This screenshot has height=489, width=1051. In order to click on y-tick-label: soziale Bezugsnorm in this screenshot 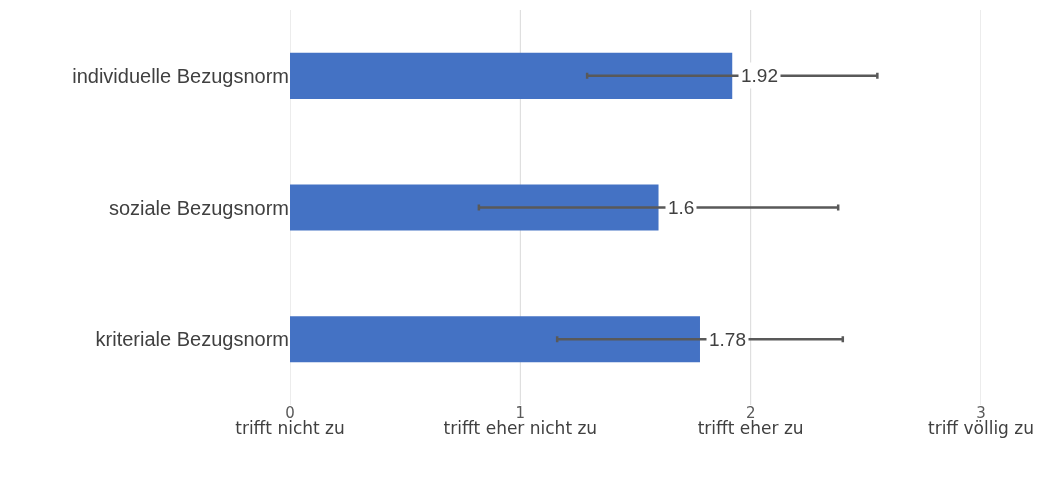, I will do `click(198, 207)`.